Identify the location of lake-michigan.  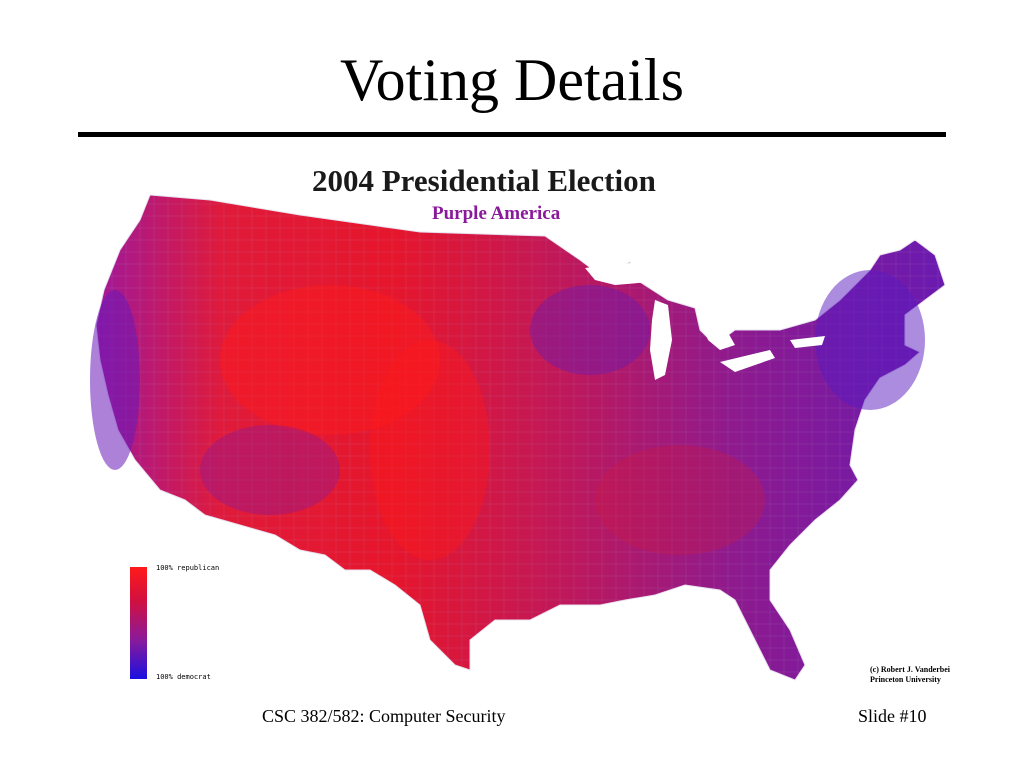
(661, 340).